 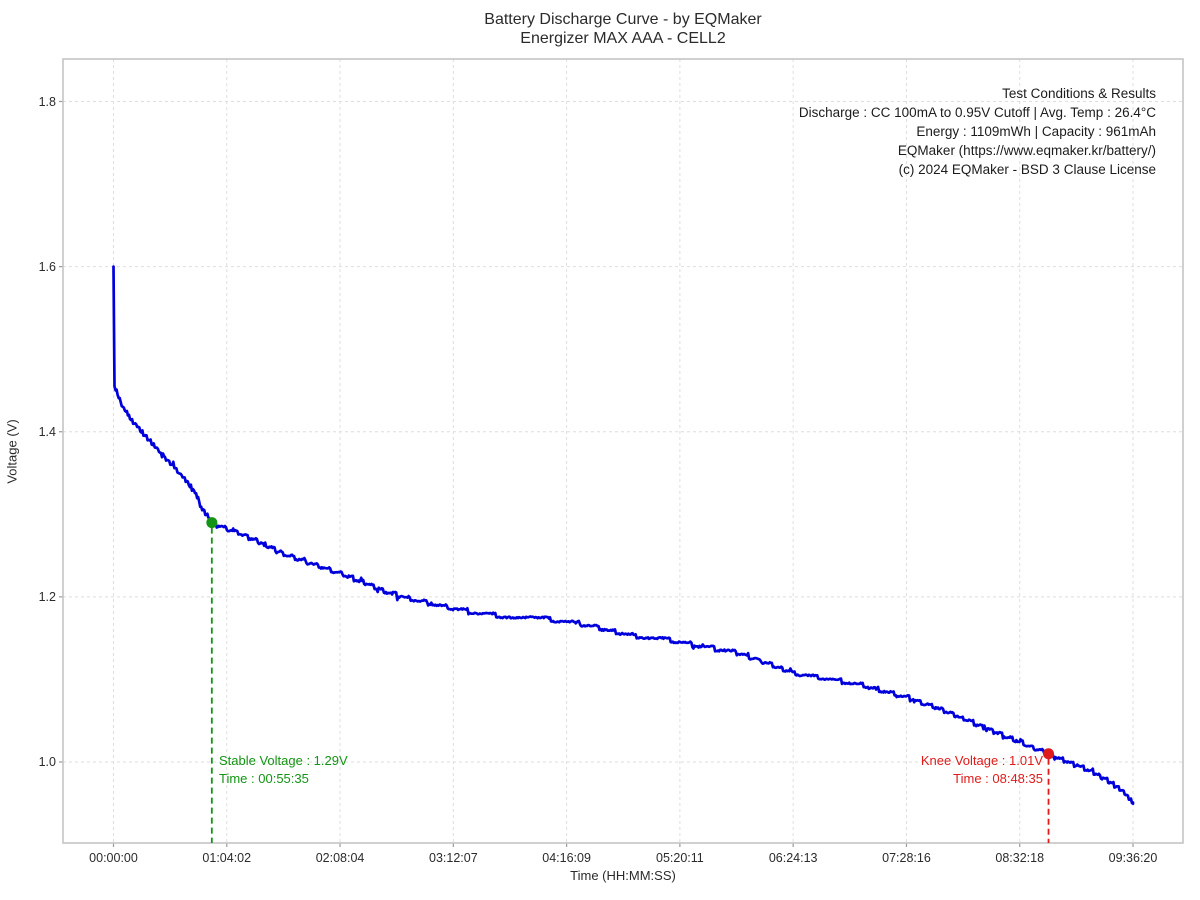 What do you see at coordinates (998, 778) in the screenshot?
I see `knee-voltage-time: Time : 08:48:35` at bounding box center [998, 778].